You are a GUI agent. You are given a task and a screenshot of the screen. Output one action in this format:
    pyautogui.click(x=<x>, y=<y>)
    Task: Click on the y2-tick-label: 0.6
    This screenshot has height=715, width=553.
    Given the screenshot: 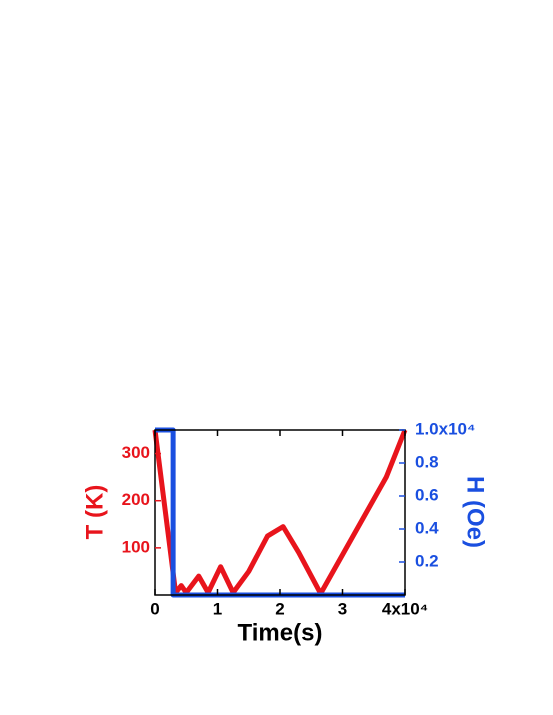 What is the action you would take?
    pyautogui.click(x=427, y=494)
    